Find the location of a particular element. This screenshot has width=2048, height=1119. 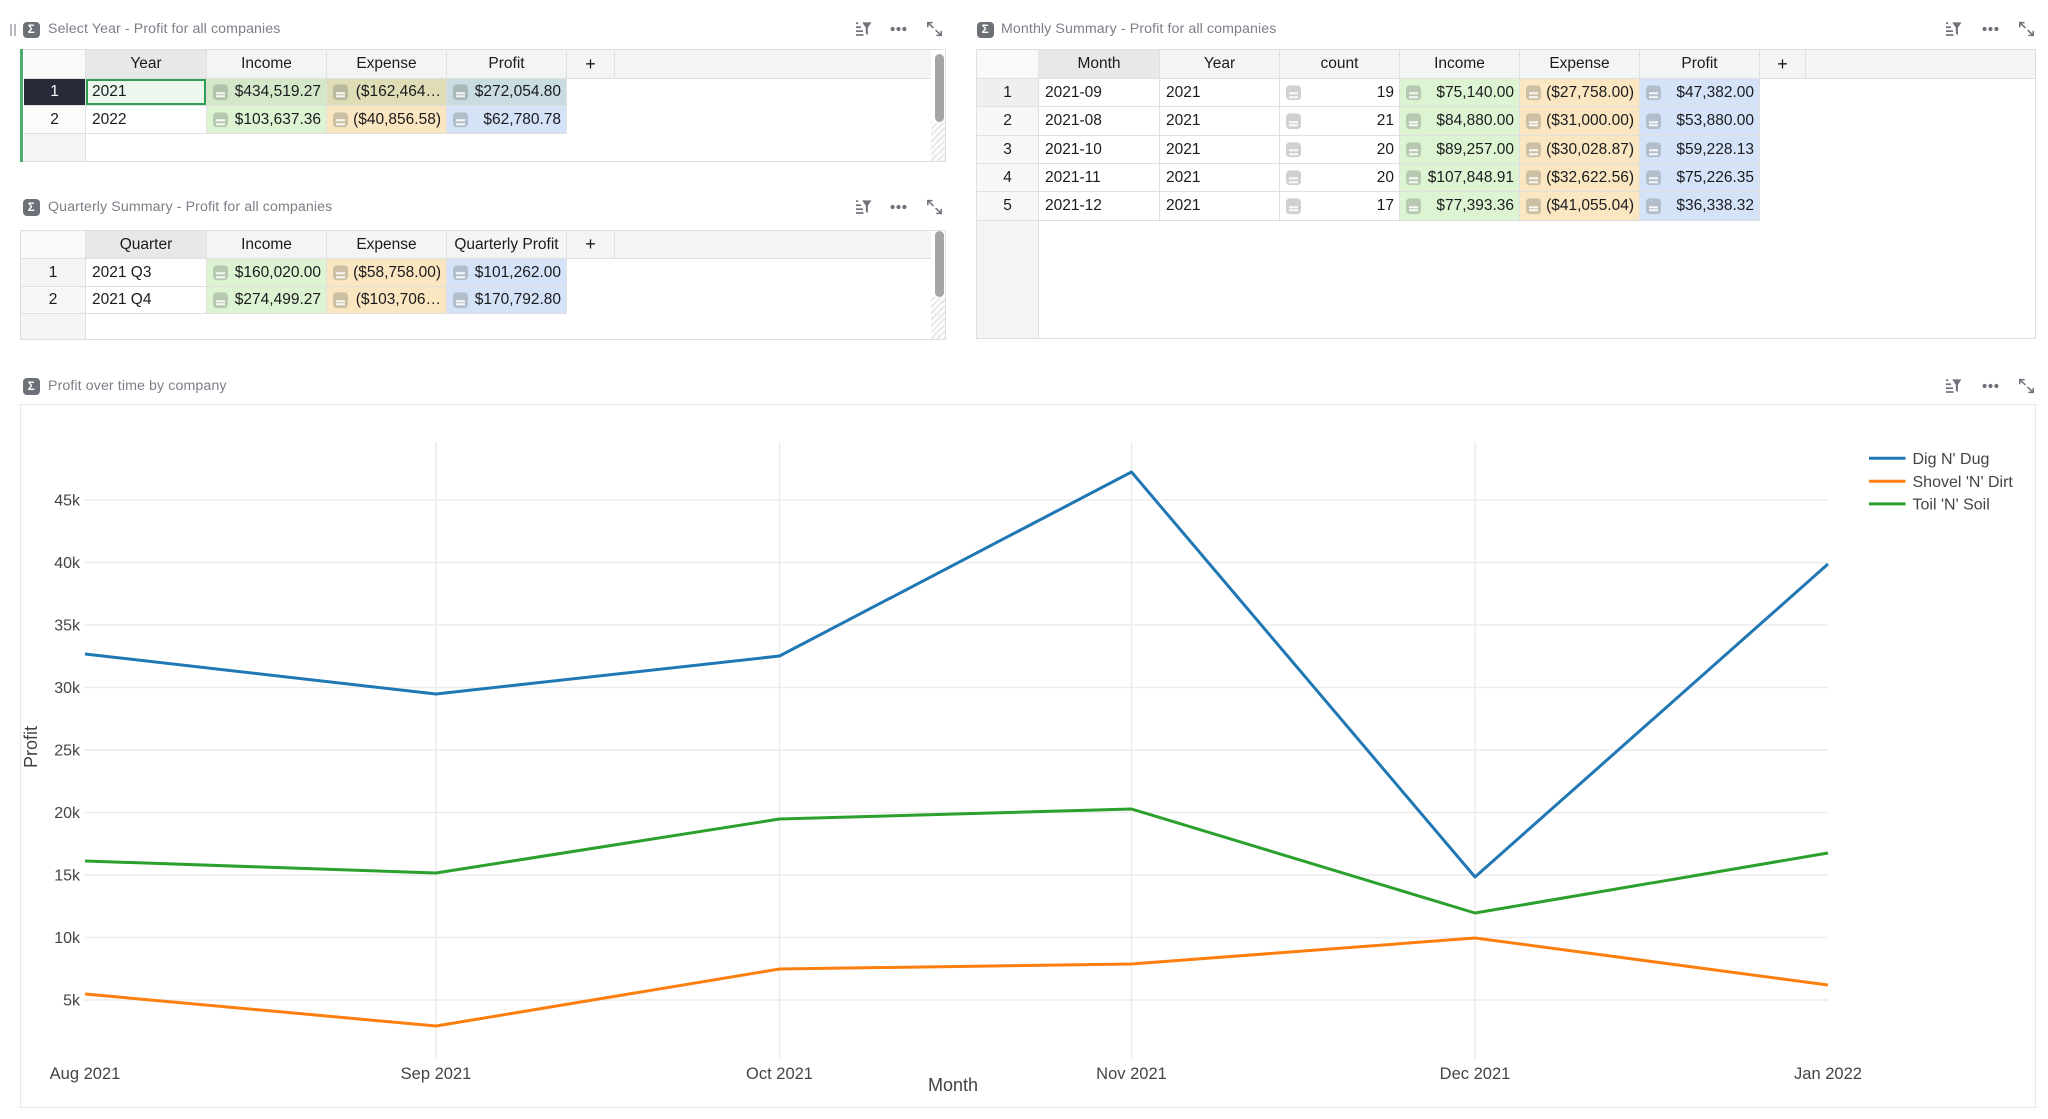

svg-text: Aug 2021 is located at coordinates (85, 1074).